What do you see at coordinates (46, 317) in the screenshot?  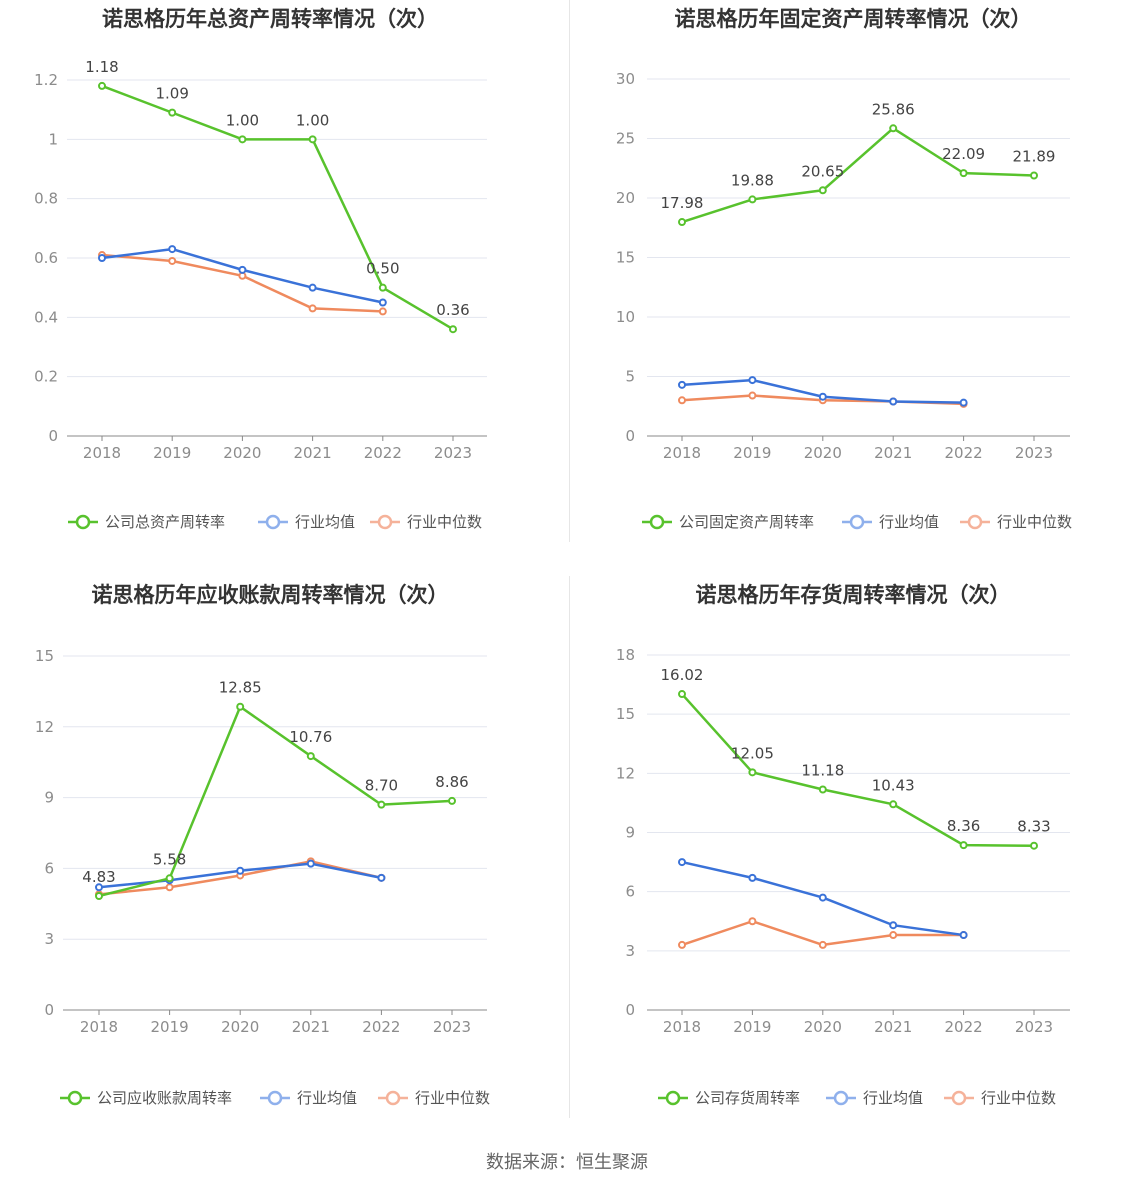 I see `y-tick-label: 0.4` at bounding box center [46, 317].